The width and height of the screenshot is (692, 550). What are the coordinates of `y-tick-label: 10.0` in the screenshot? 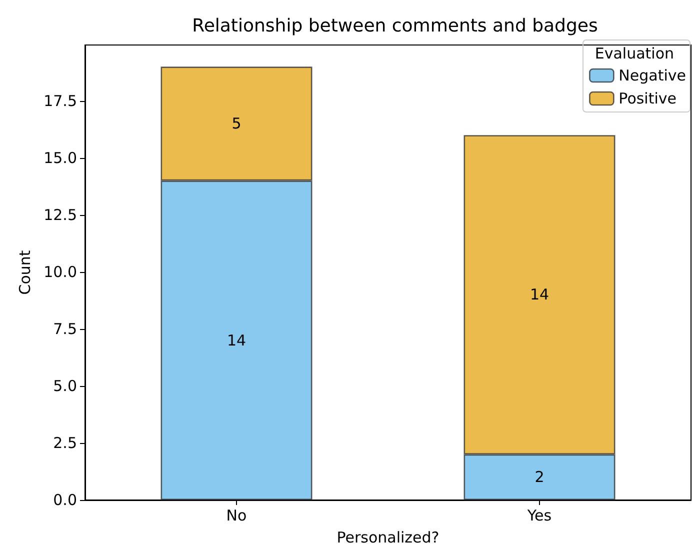 It's located at (60, 271).